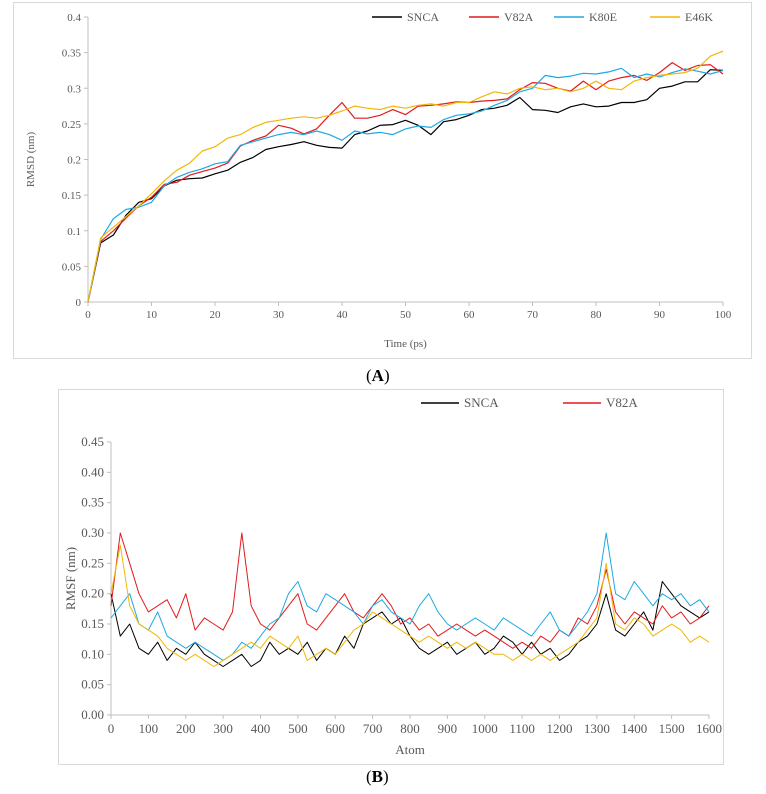 The image size is (766, 794). What do you see at coordinates (92, 593) in the screenshot?
I see `y-tick-label: 0.20` at bounding box center [92, 593].